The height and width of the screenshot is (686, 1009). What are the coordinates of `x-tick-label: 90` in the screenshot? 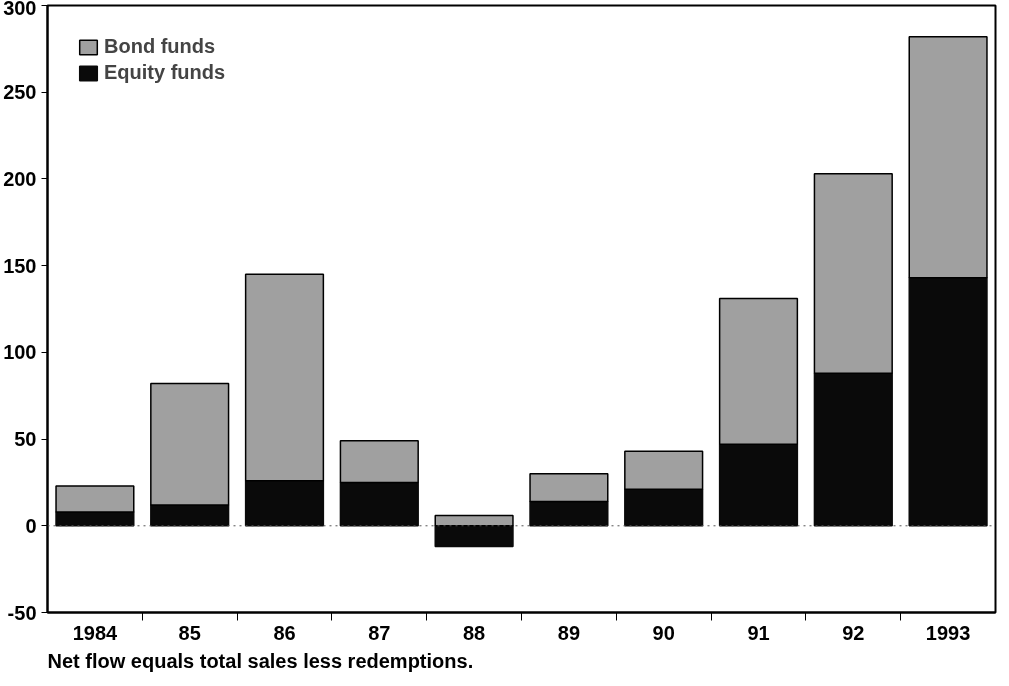 It's located at (663, 632).